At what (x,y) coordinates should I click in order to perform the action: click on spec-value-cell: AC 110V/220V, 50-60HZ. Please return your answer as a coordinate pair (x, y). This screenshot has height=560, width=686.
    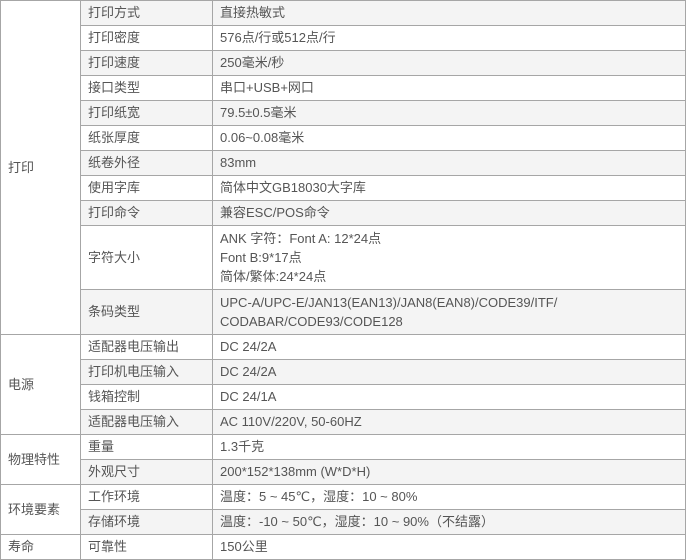
    Looking at the image, I should click on (449, 422).